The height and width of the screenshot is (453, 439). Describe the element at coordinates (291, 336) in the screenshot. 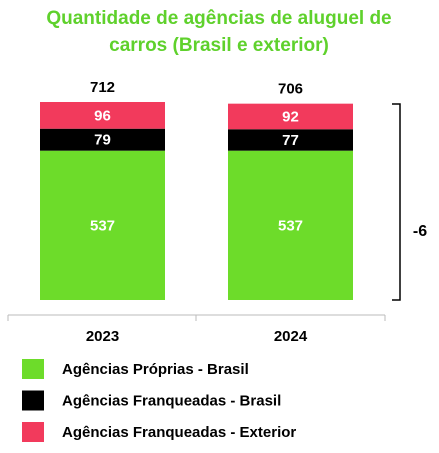

I see `x-tick-label: 2024` at that location.